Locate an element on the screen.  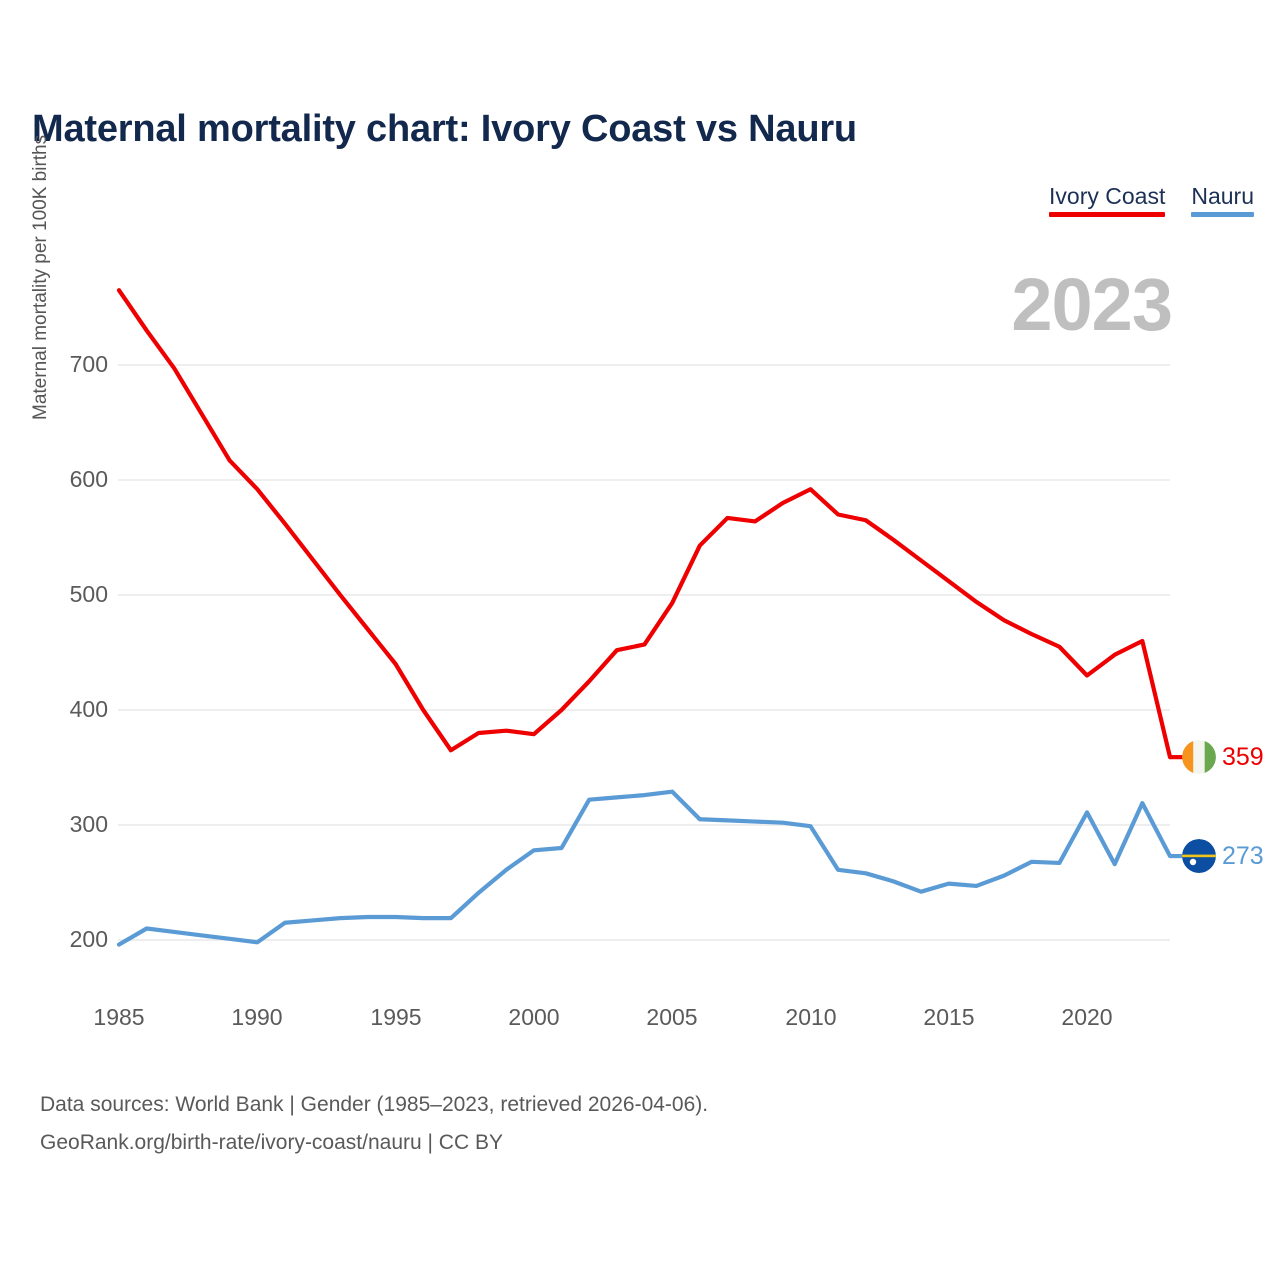
nauru-flag-icon is located at coordinates (1199, 856).